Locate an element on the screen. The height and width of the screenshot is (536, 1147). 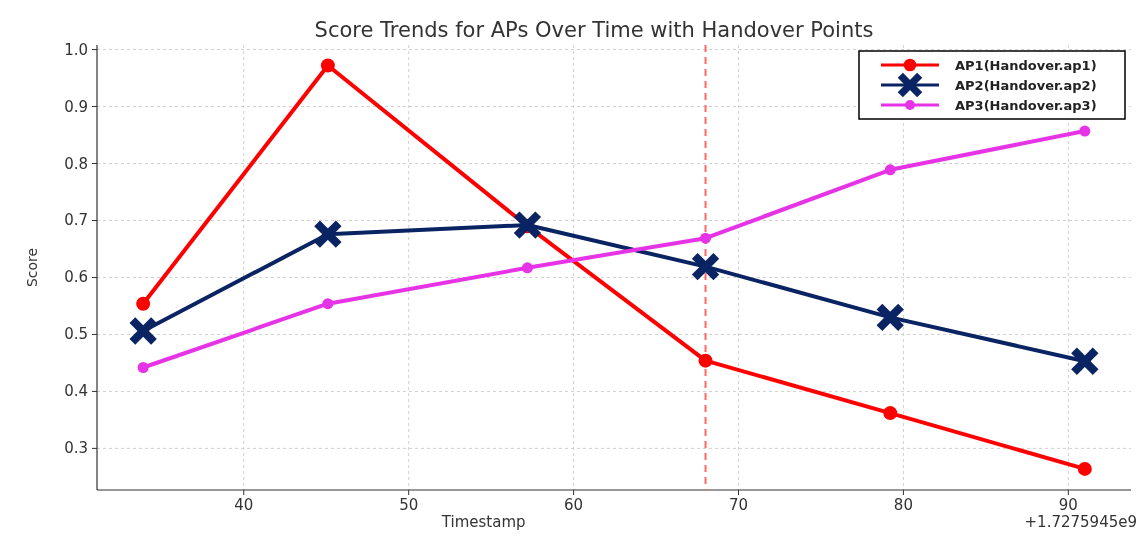
legend-label: AP3(Handover.ap3) is located at coordinates (1026, 105).